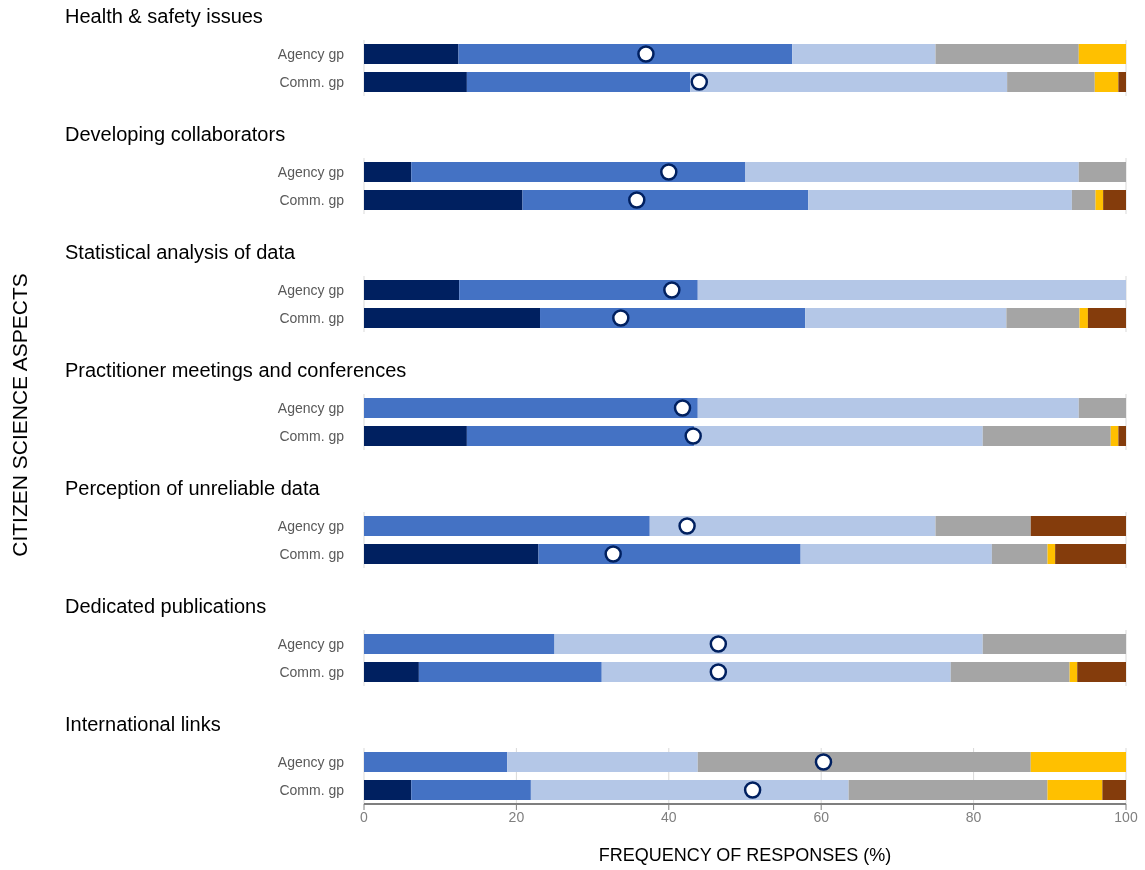 This screenshot has width=1145, height=870. I want to click on text: International links, so click(143, 724).